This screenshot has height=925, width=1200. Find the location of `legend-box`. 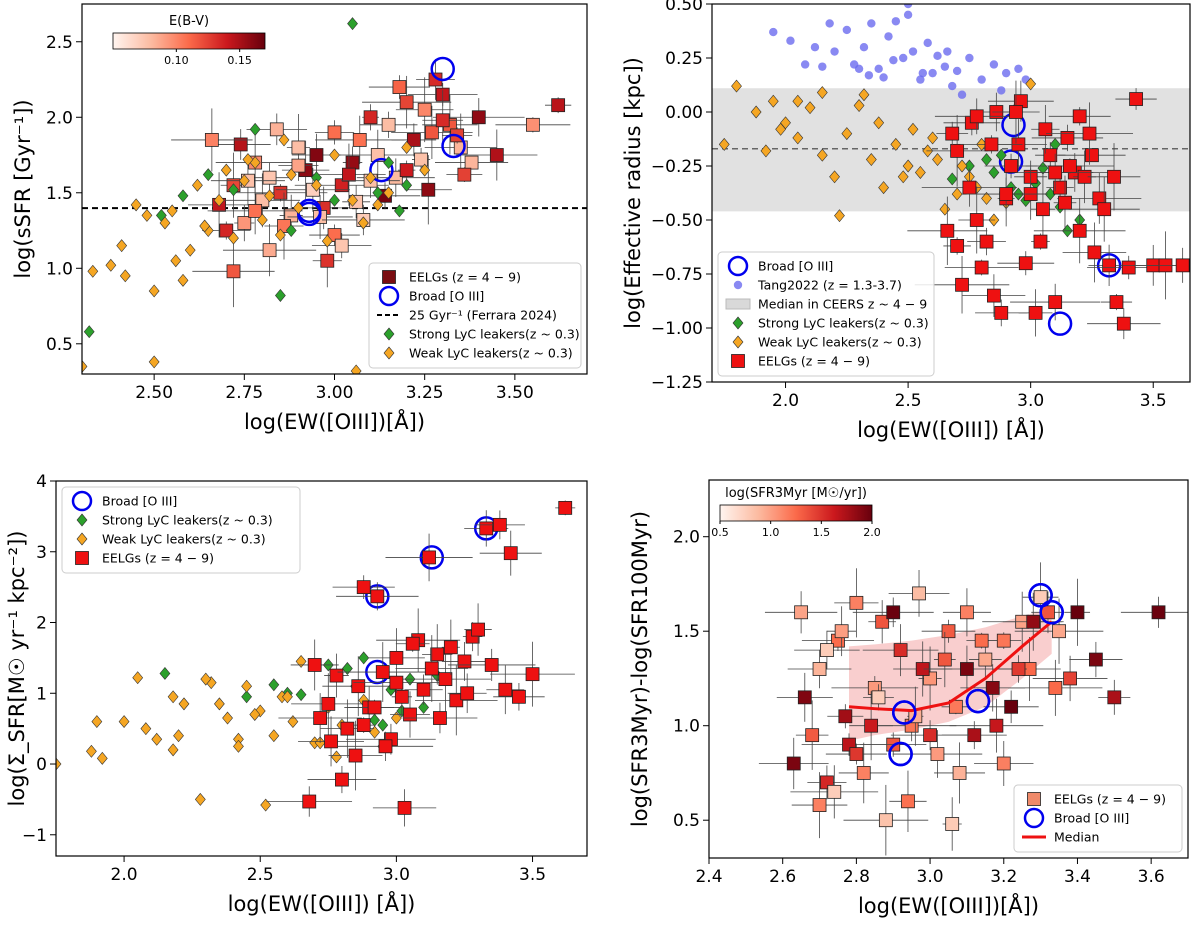

legend-box is located at coordinates (181, 530).